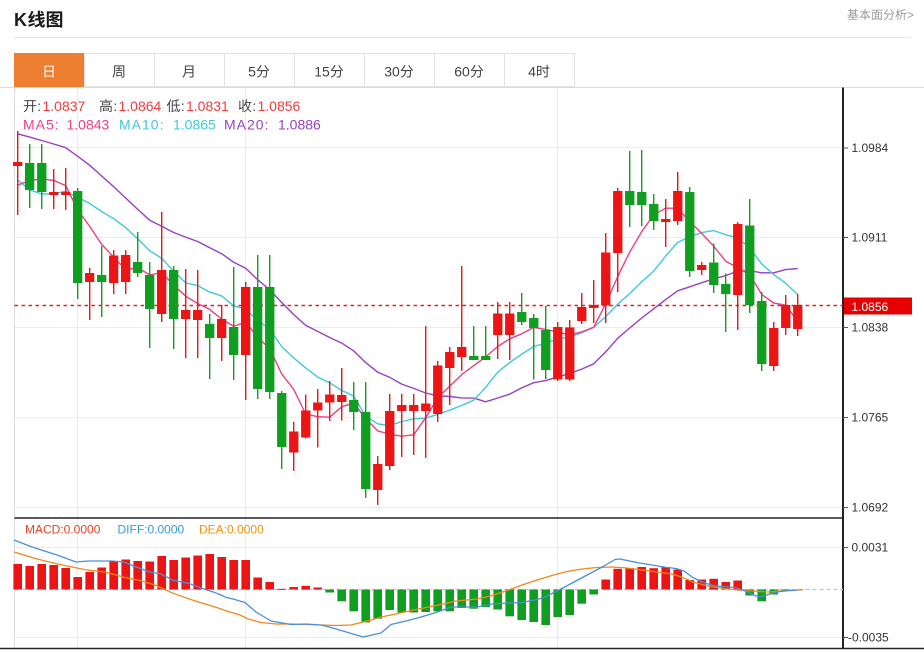 This screenshot has height=652, width=924. What do you see at coordinates (870, 418) in the screenshot?
I see `svg-text: 1.0765` at bounding box center [870, 418].